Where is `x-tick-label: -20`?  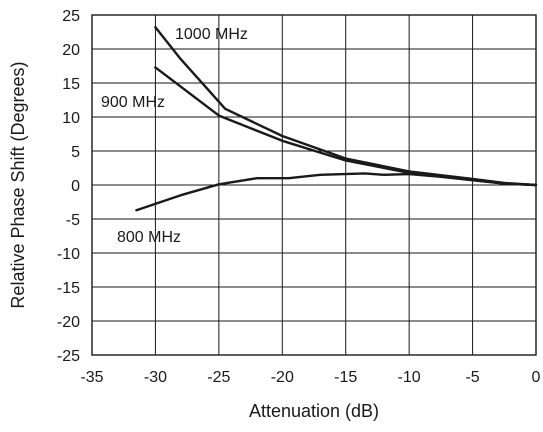
x-tick-label: -20 is located at coordinates (282, 377).